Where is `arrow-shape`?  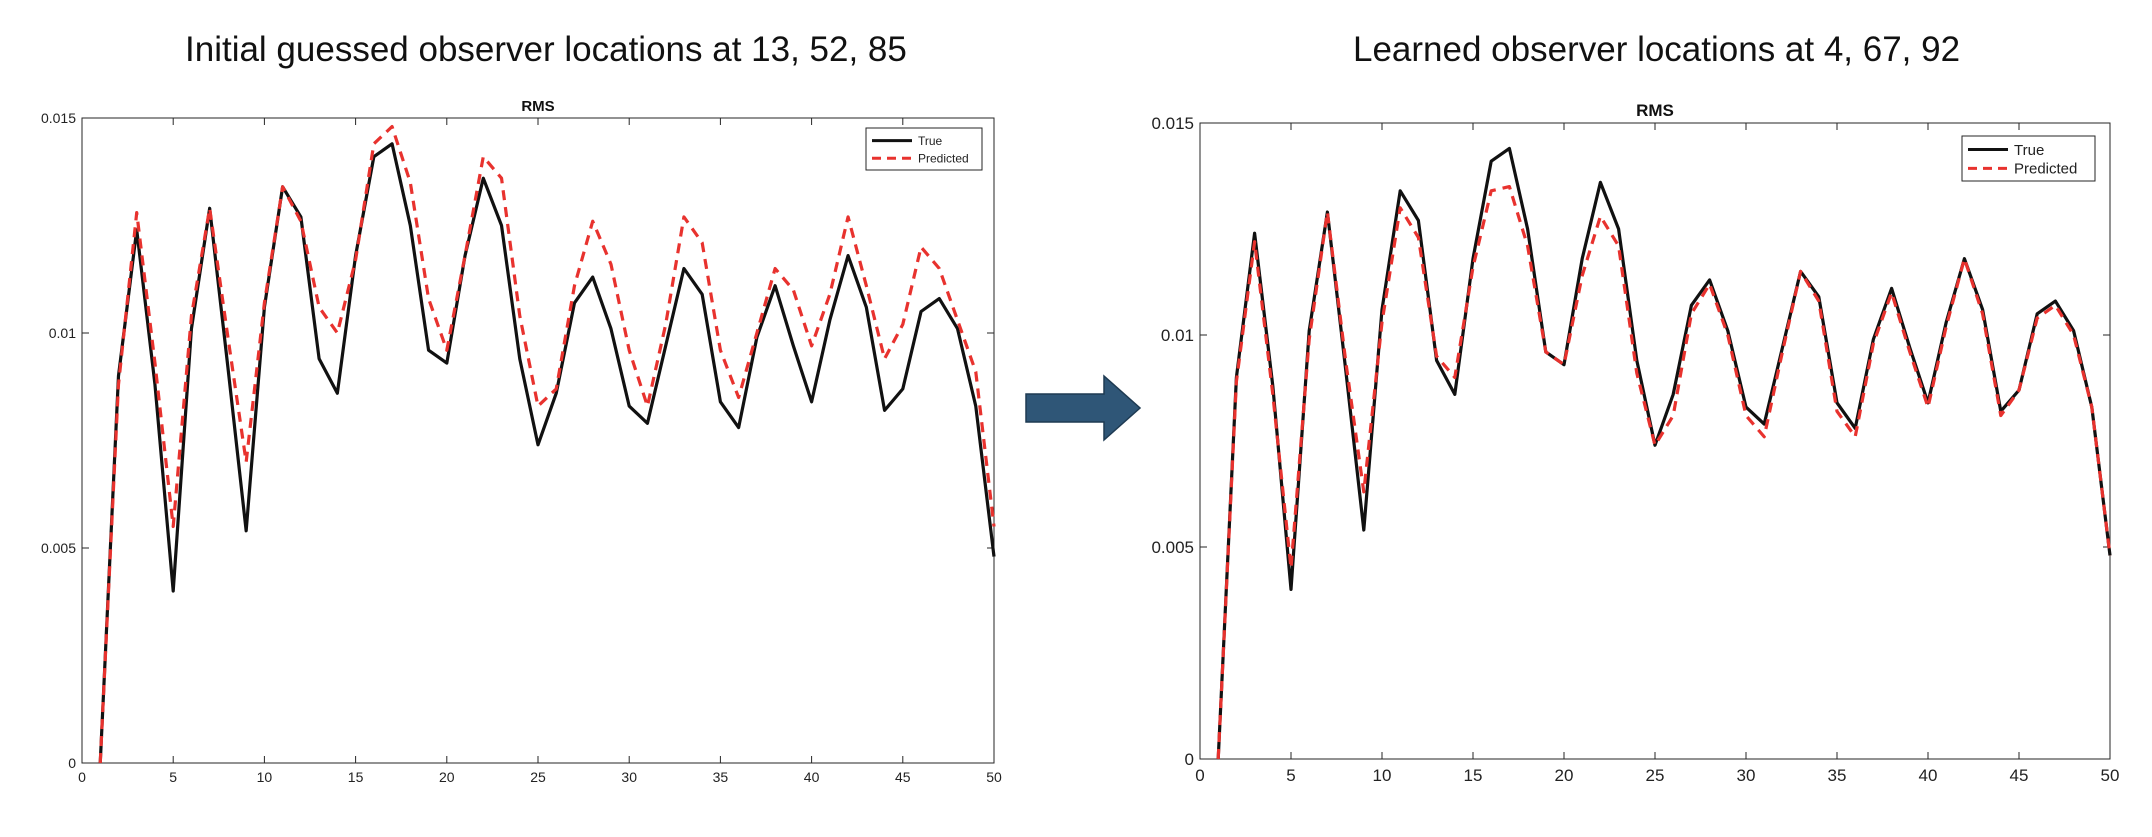 arrow-shape is located at coordinates (1083, 408).